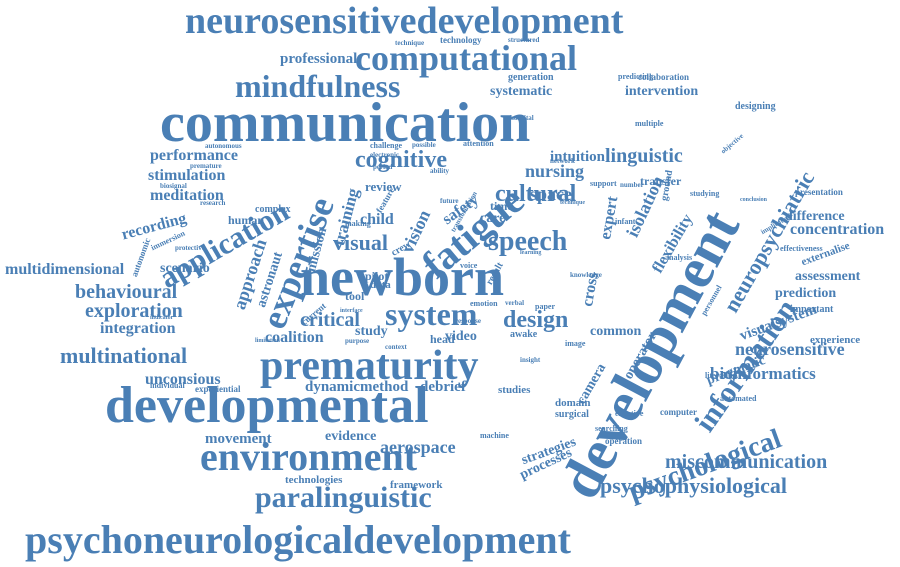 The width and height of the screenshot is (900, 567). Describe the element at coordinates (478, 143) in the screenshot. I see `word-attention: attention` at that location.